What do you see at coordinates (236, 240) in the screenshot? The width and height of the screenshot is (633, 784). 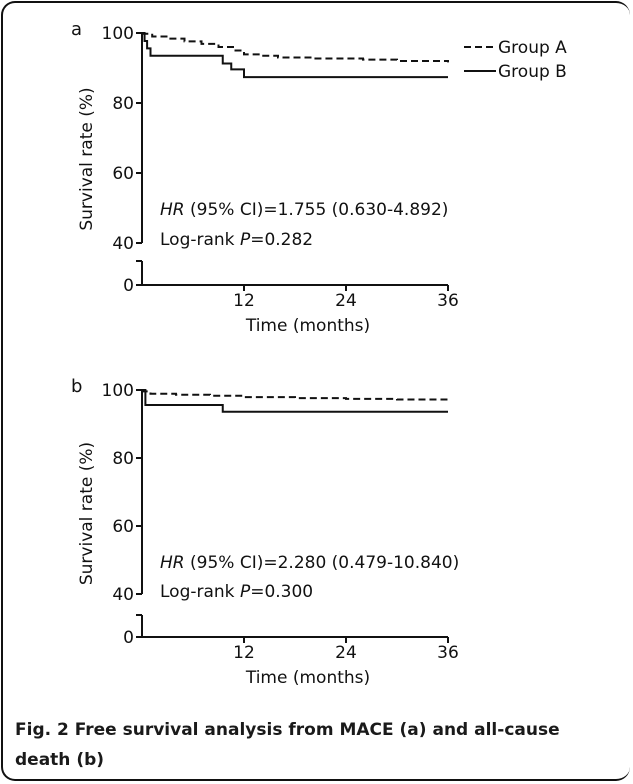 I see `stat-annotation: Log-rank P=0.282` at bounding box center [236, 240].